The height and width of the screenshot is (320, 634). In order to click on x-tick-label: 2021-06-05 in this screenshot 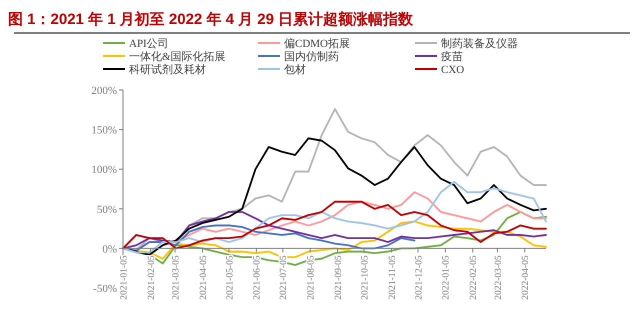, I will do `click(257, 277)`.